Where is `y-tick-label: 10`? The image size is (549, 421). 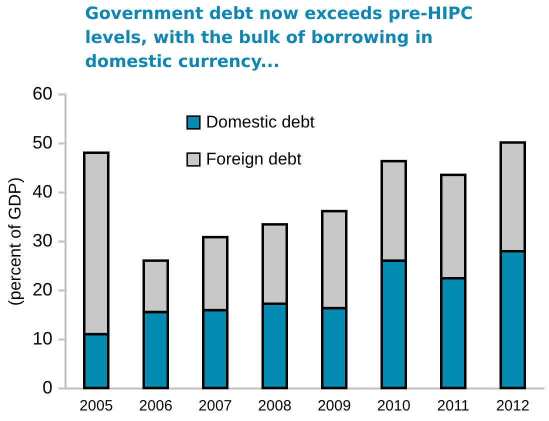 y-tick-label: 10 is located at coordinates (42, 338).